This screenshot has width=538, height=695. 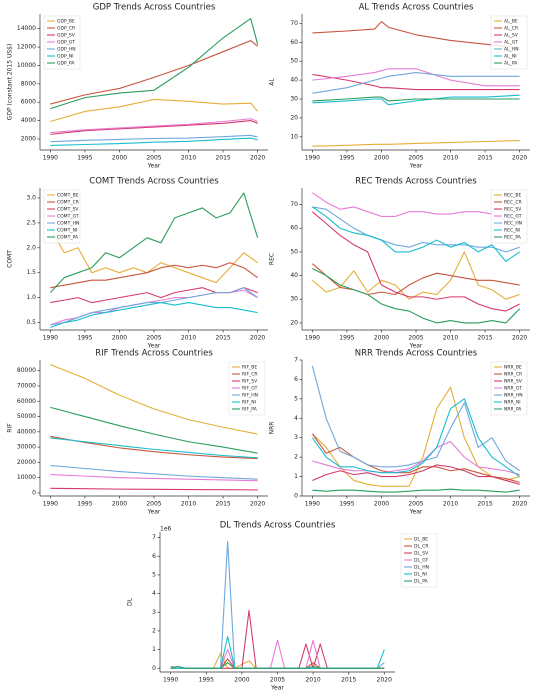 I want to click on legend-label: DL_HN, so click(x=421, y=568).